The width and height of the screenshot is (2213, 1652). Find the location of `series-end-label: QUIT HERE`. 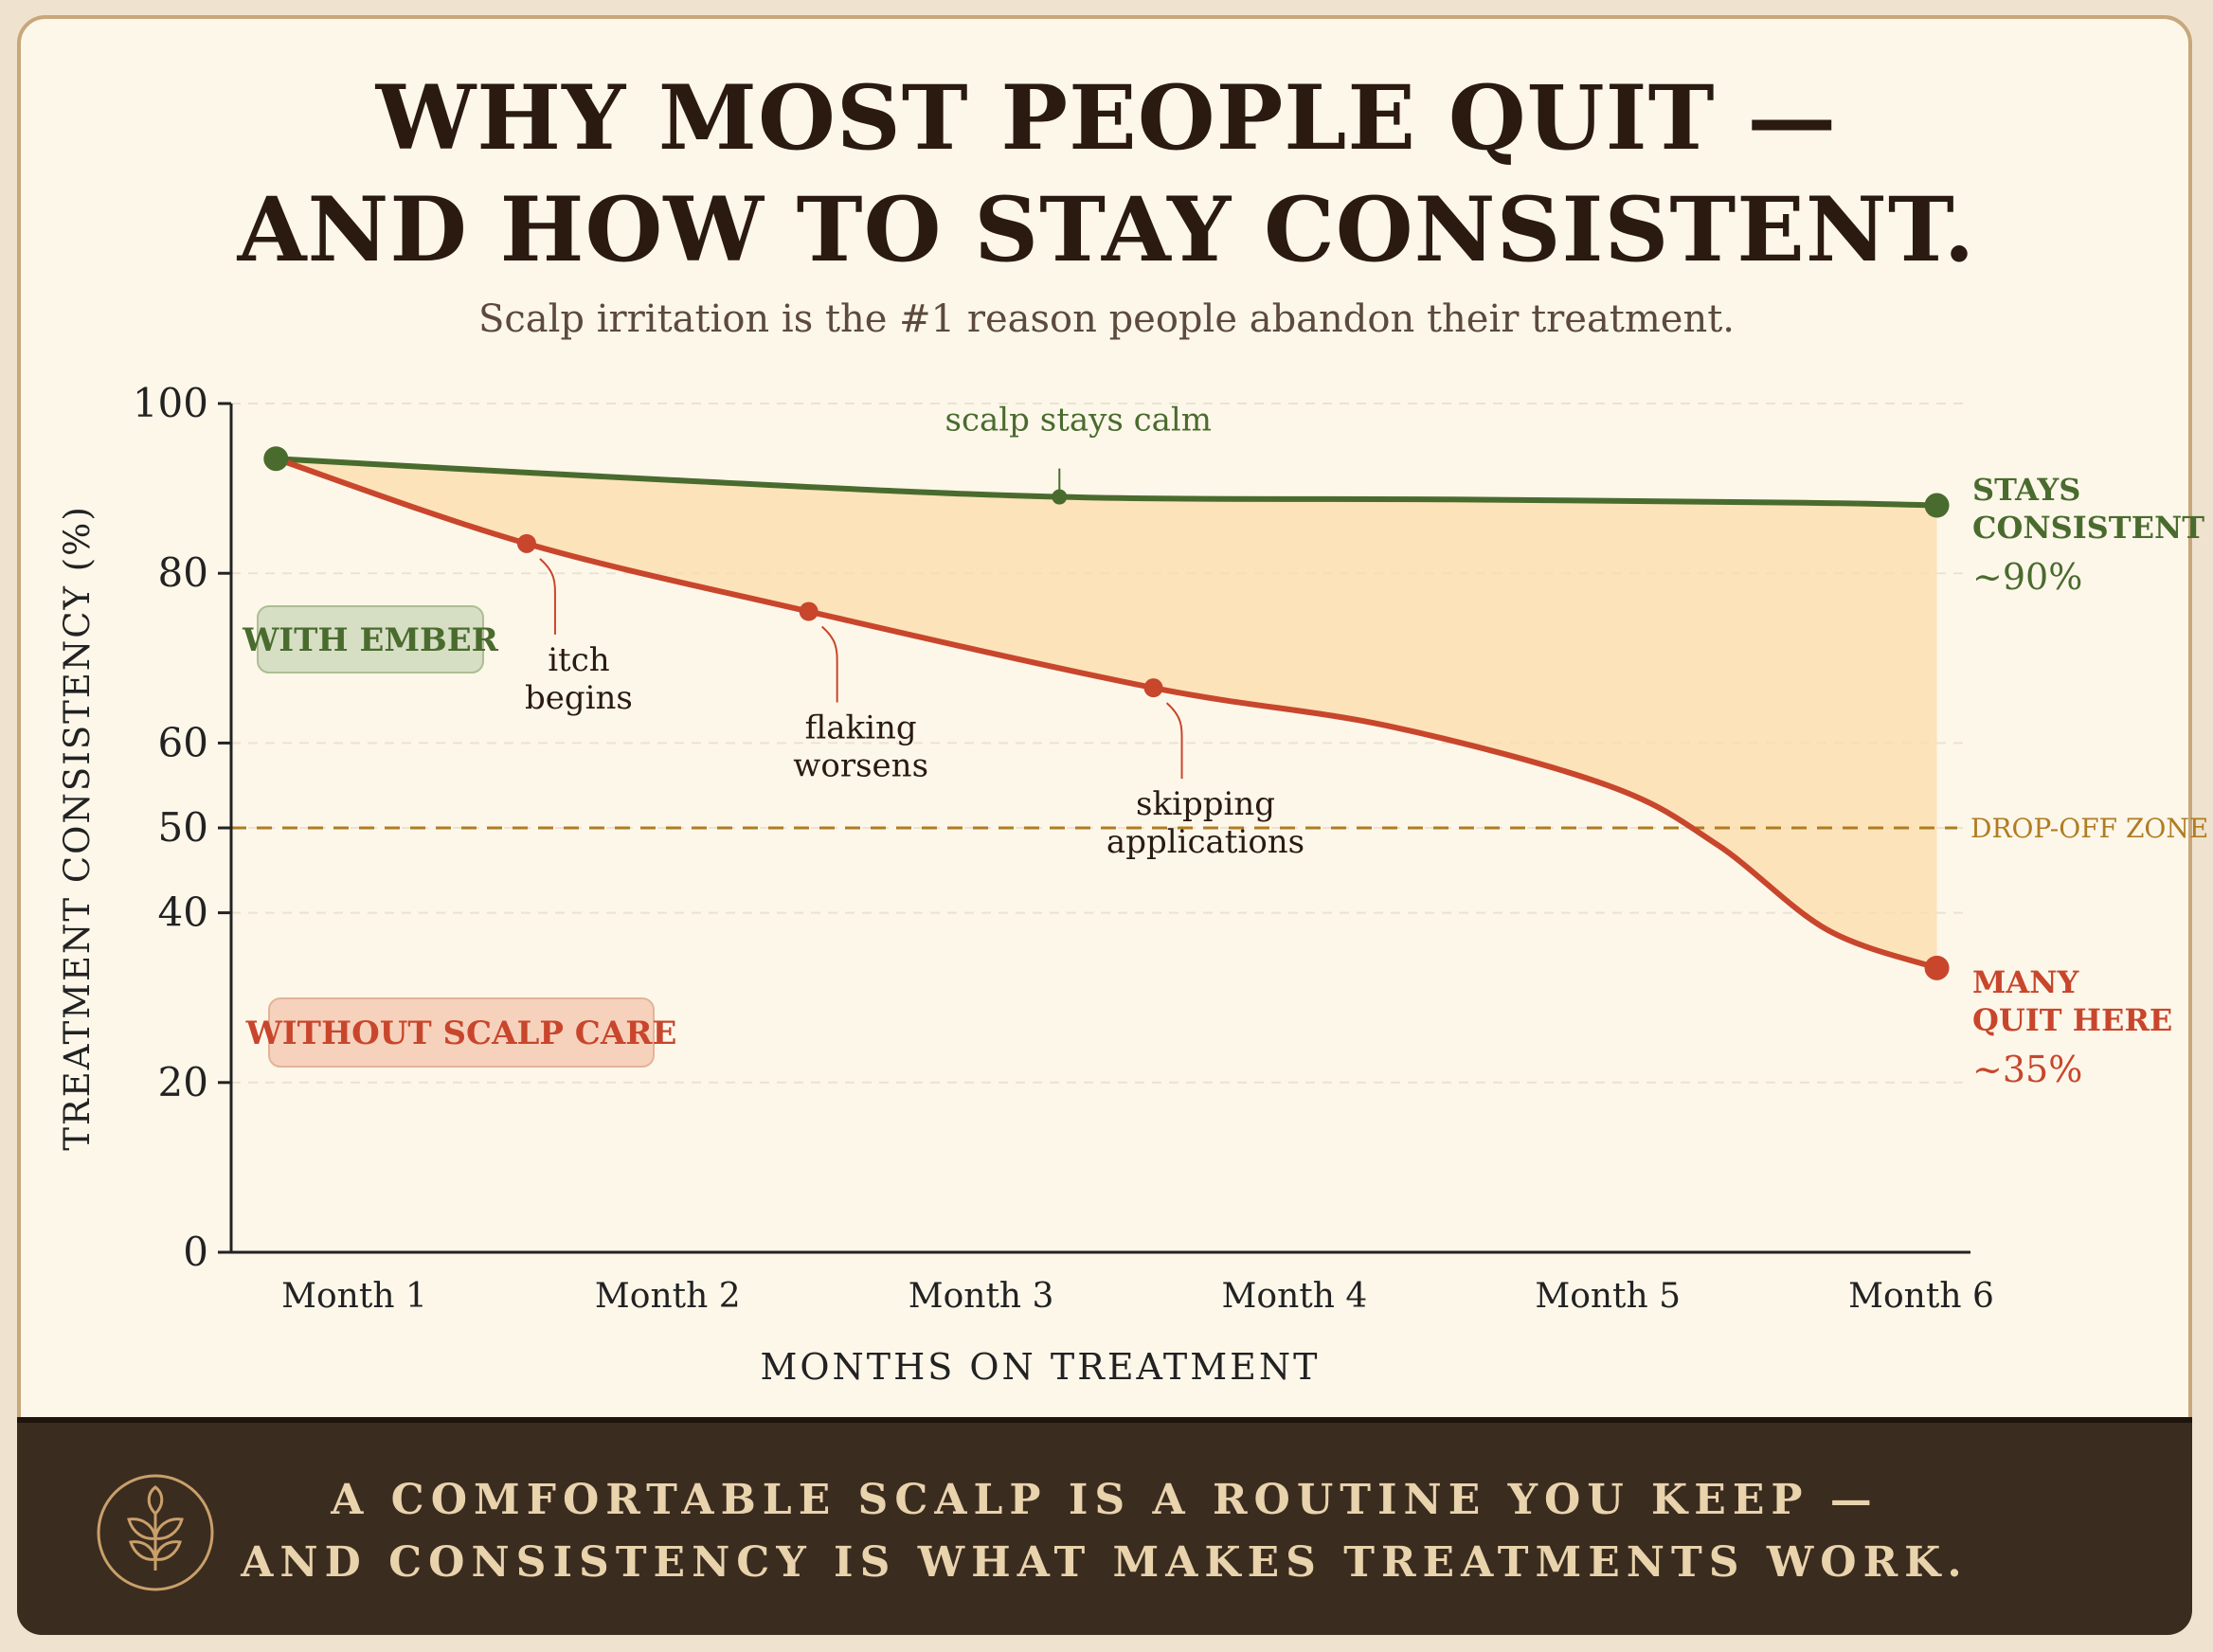

series-end-label: QUIT HERE is located at coordinates (2072, 1020).